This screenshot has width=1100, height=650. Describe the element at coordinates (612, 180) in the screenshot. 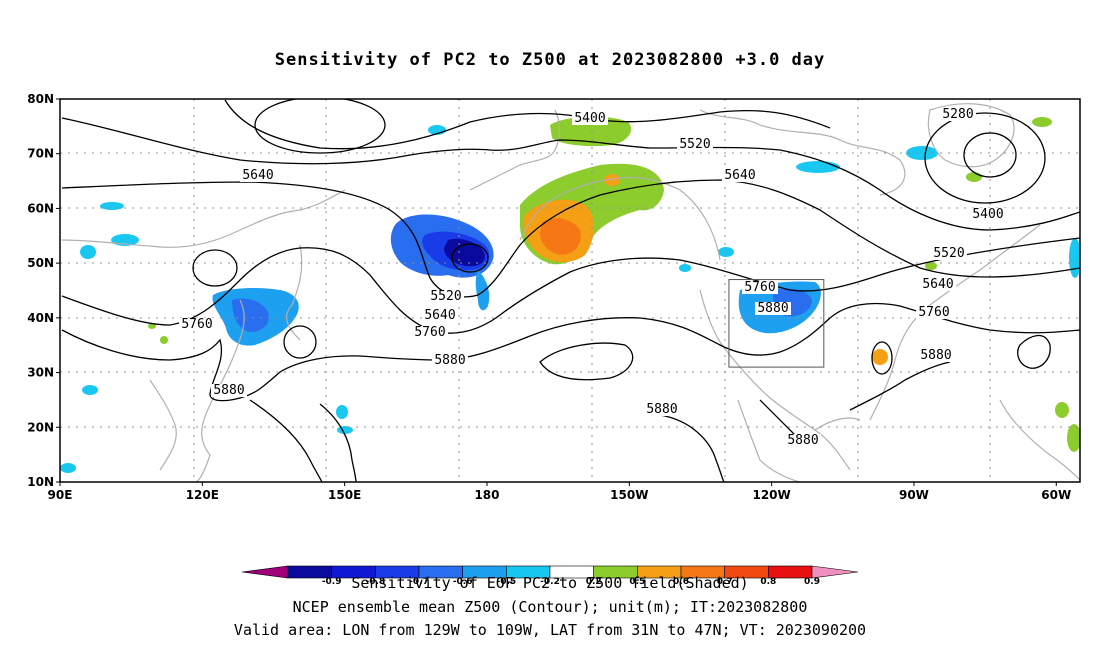

I see `shade-dot-orange` at that location.